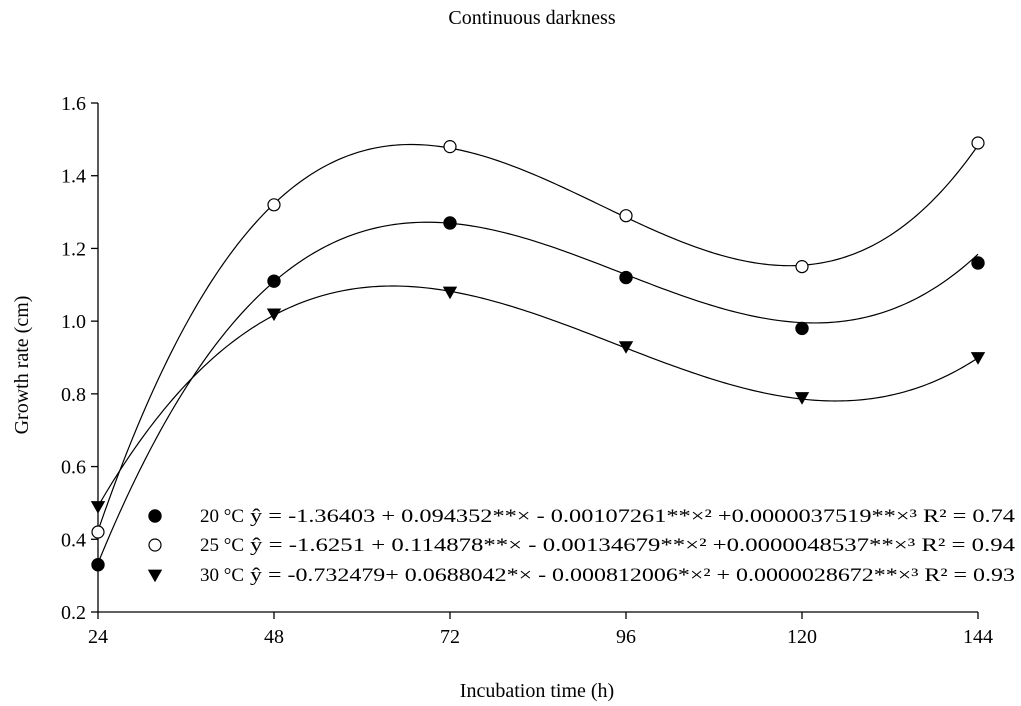 The height and width of the screenshot is (706, 1021). I want to click on x-tick-label: 48, so click(274, 637).